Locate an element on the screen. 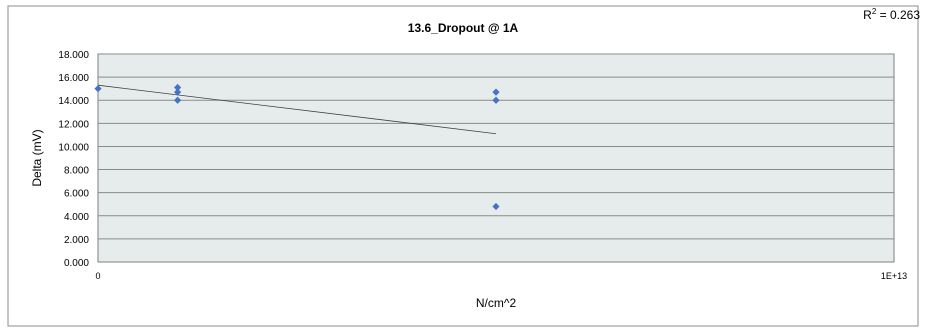  y-axis-label: Delta (mV) is located at coordinates (37, 157).